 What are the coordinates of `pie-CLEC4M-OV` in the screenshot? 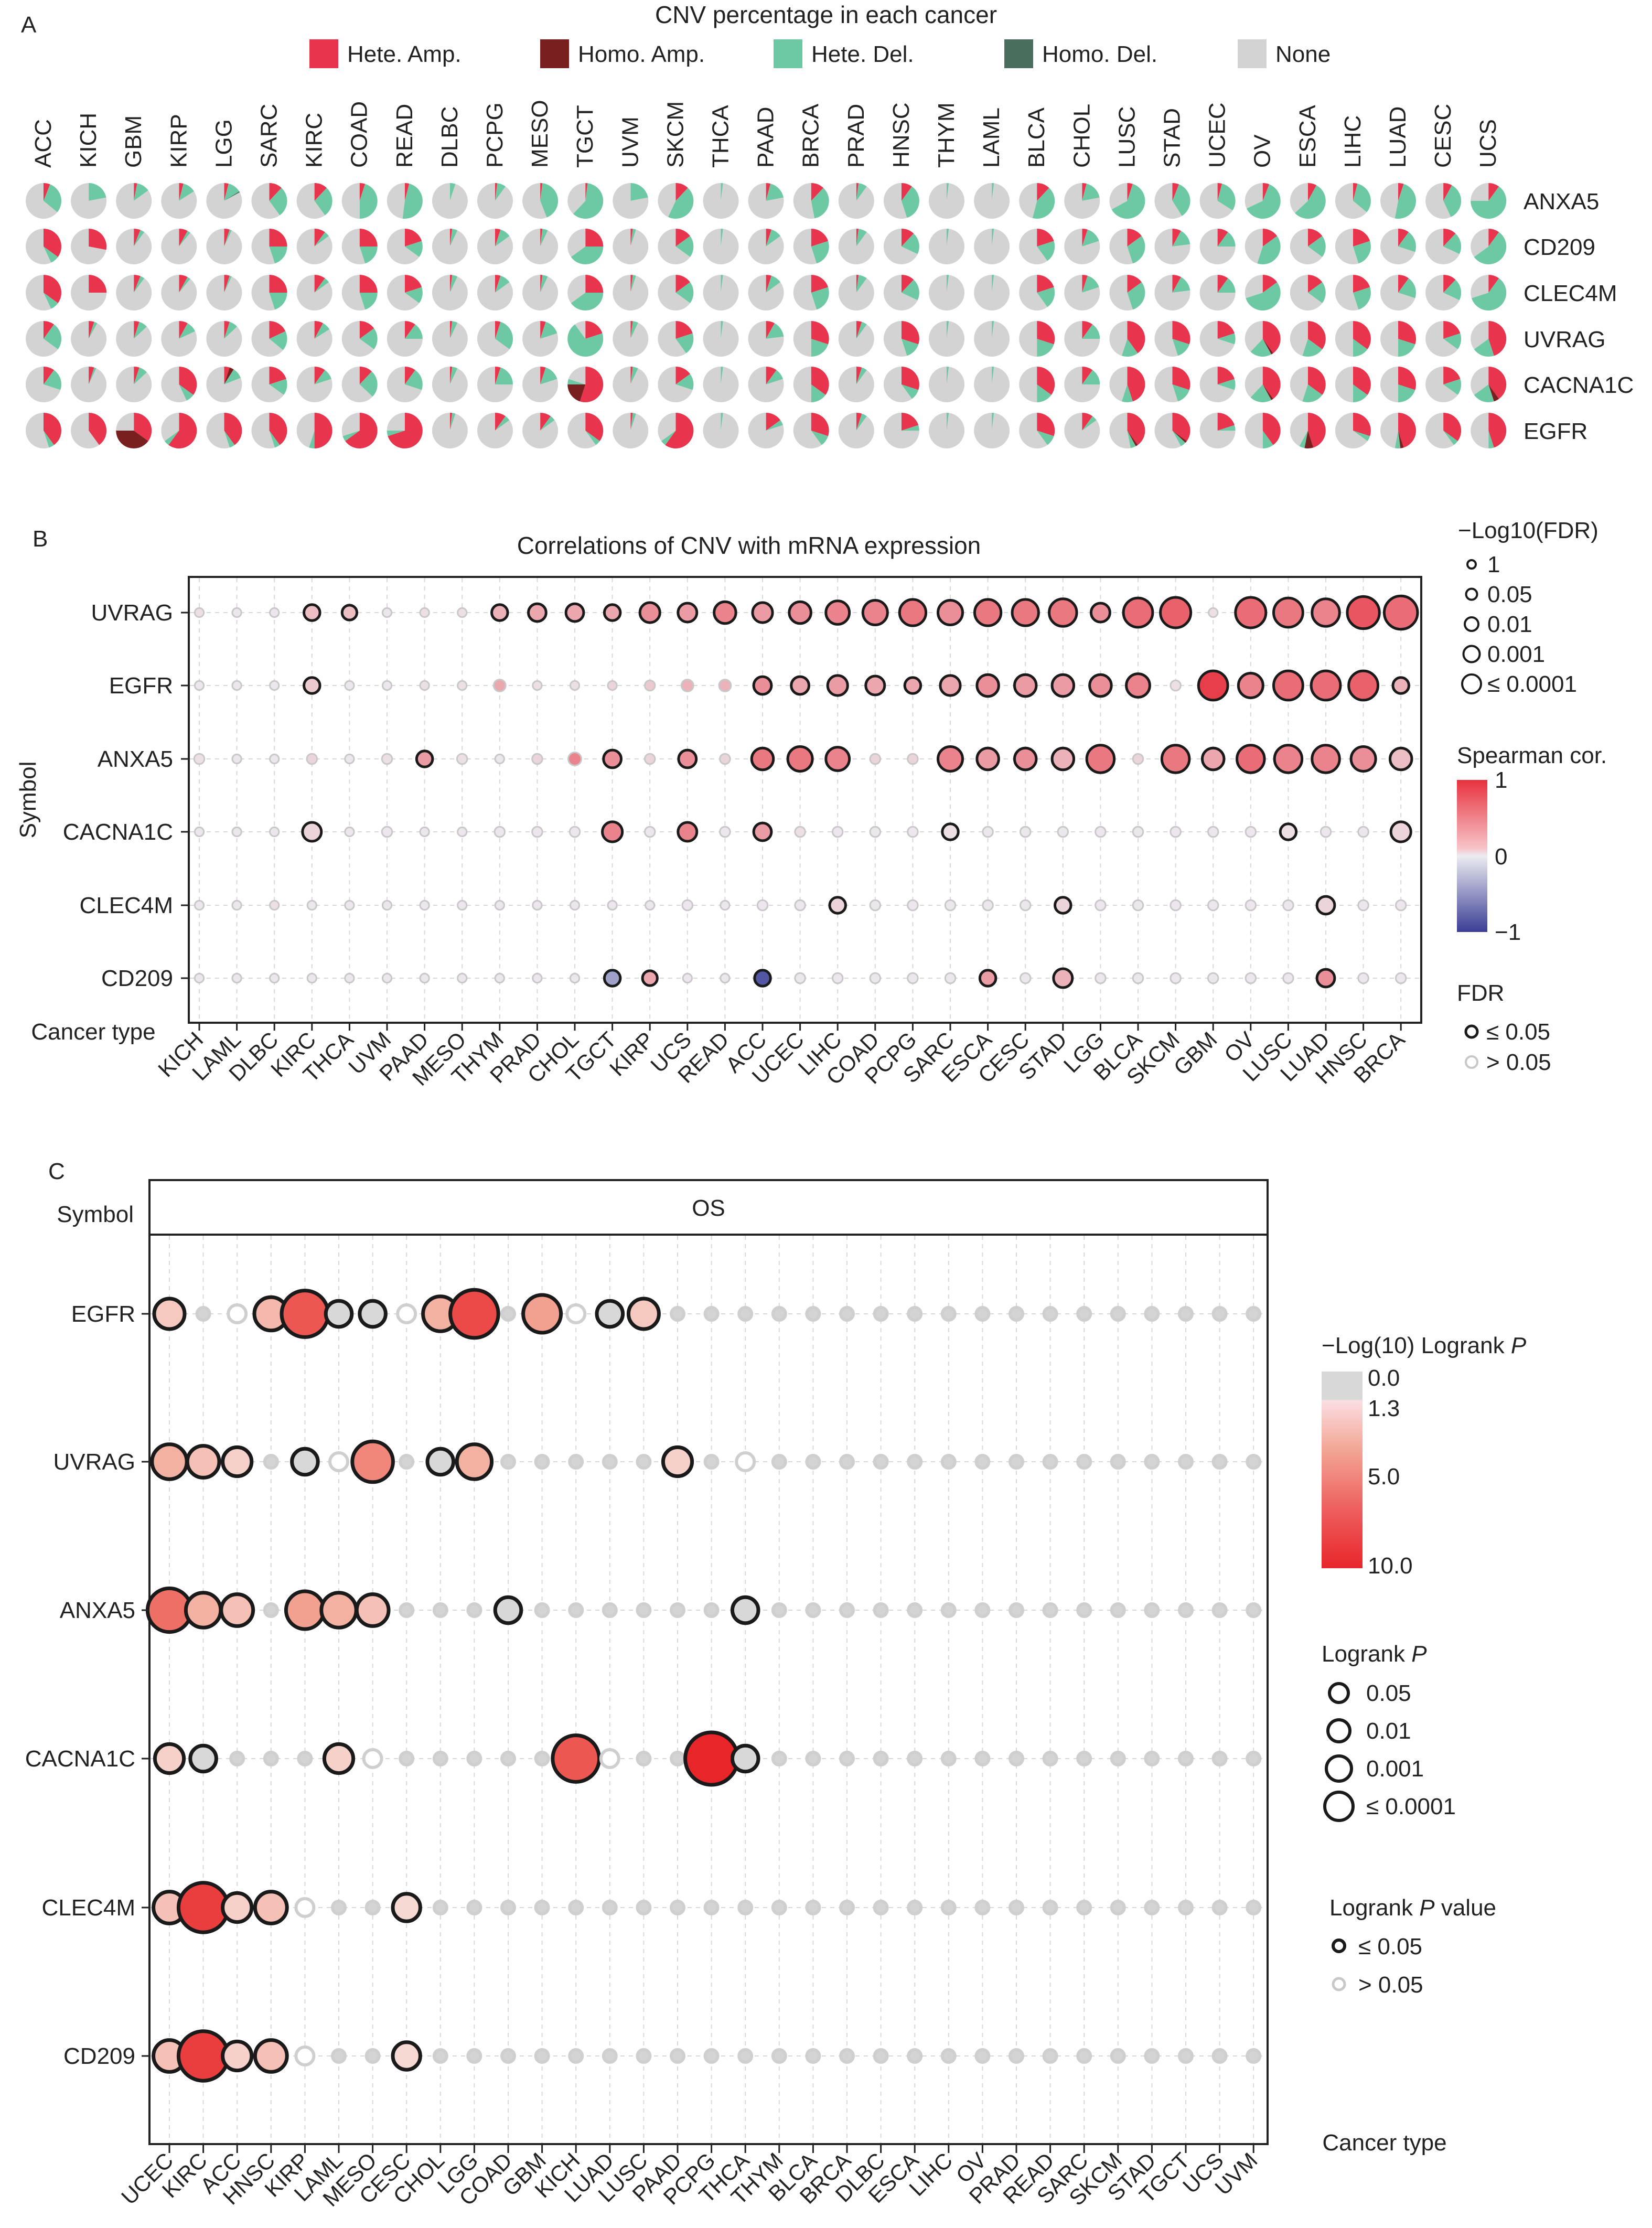 It's located at (1263, 292).